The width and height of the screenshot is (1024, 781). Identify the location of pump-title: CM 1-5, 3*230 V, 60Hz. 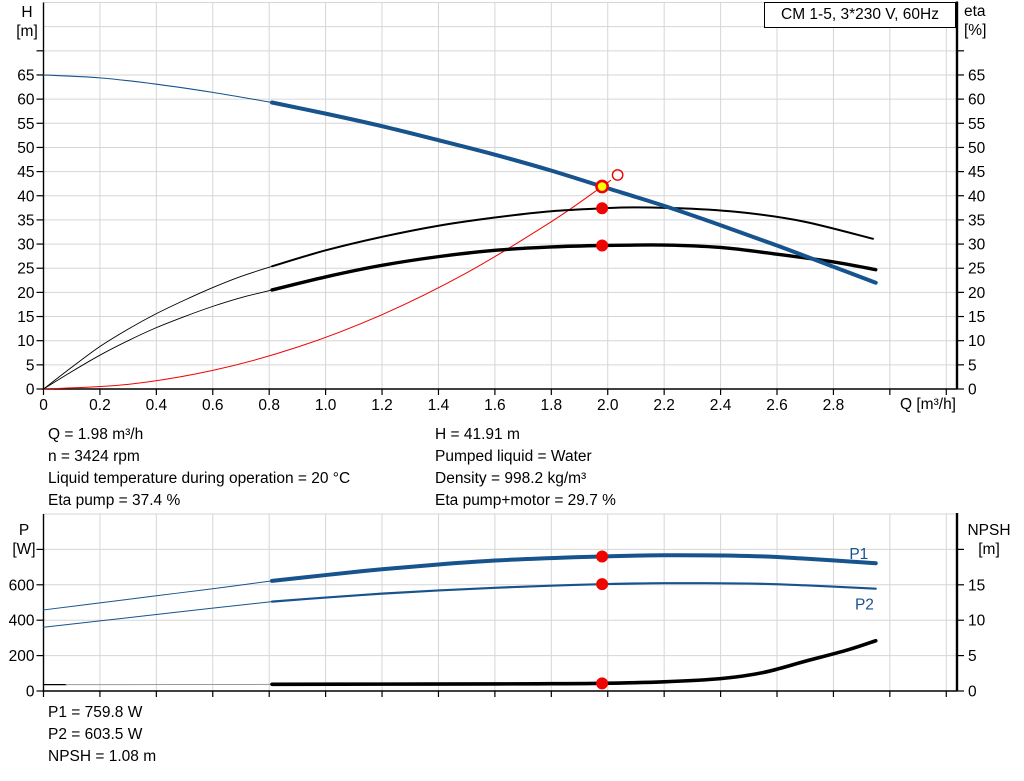
(860, 15).